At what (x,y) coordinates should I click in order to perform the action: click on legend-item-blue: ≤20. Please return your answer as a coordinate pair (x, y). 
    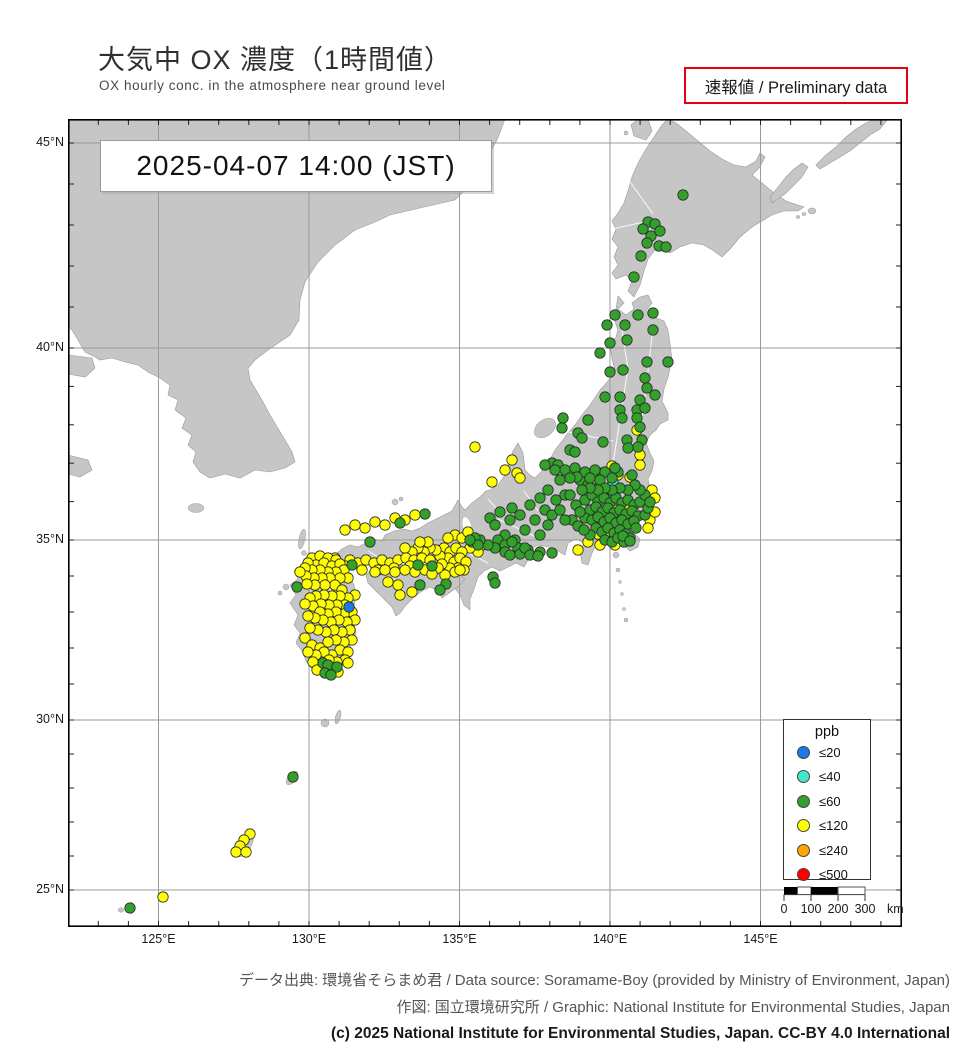
    Looking at the image, I should click on (827, 752).